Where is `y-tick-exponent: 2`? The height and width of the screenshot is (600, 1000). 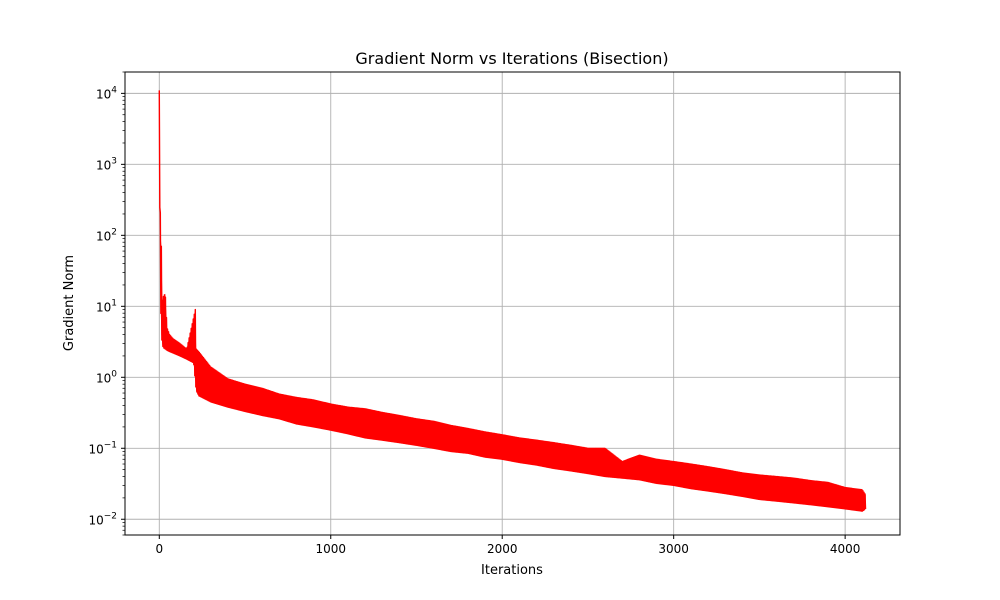 y-tick-exponent: 2 is located at coordinates (114, 232).